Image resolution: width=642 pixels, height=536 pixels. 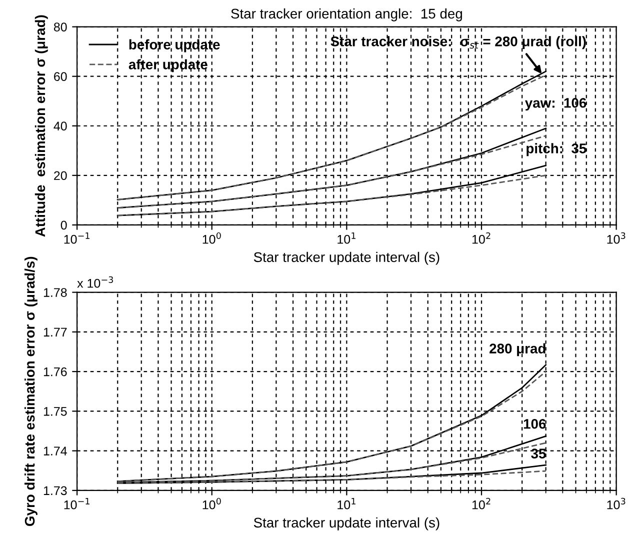 What do you see at coordinates (60, 175) in the screenshot?
I see `y-tick-label: 20` at bounding box center [60, 175].